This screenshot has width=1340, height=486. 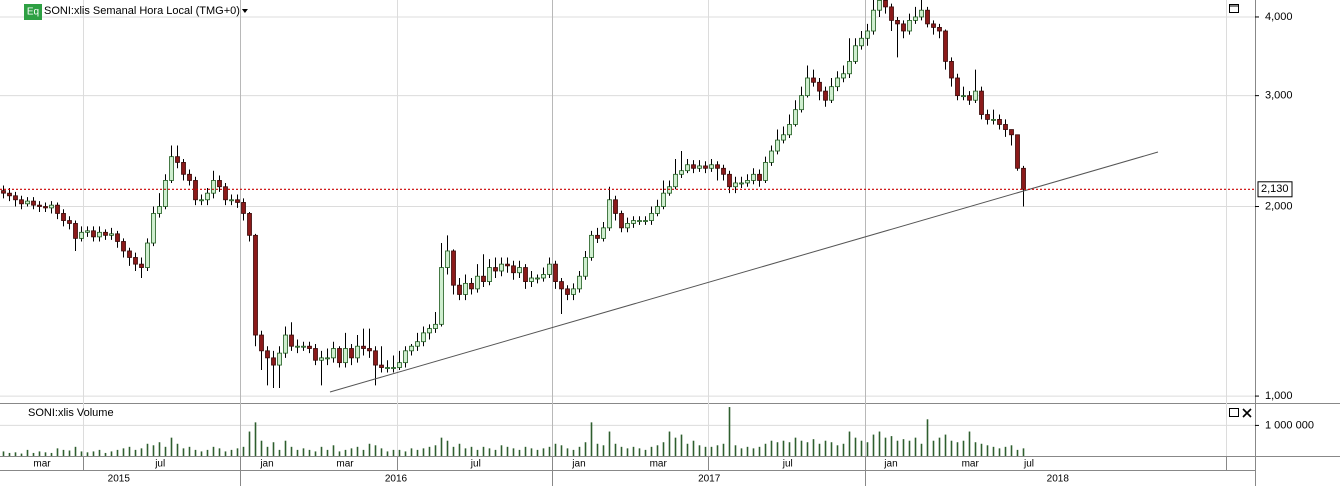 I want to click on y-tick-label: 1 000 000, so click(x=1289, y=425).